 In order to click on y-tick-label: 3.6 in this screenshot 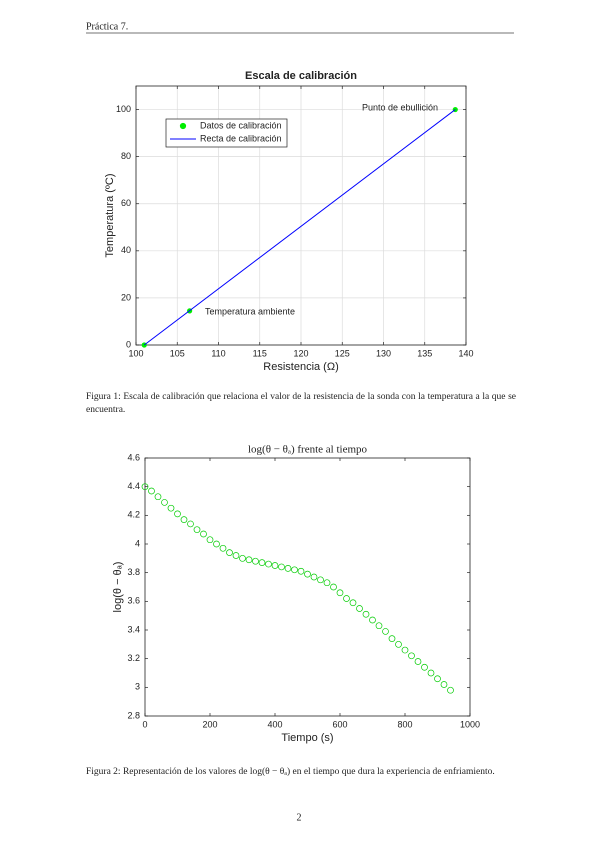, I will do `click(133, 601)`.